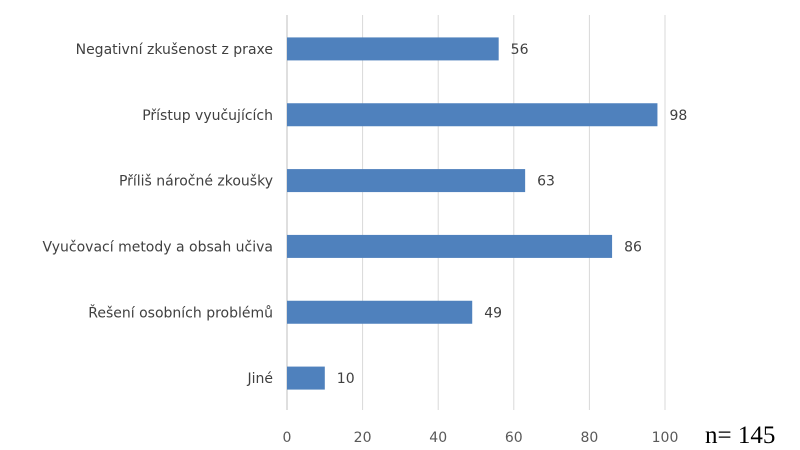 This screenshot has height=450, width=800. Describe the element at coordinates (665, 438) in the screenshot. I see `x-tick-label: 100` at that location.